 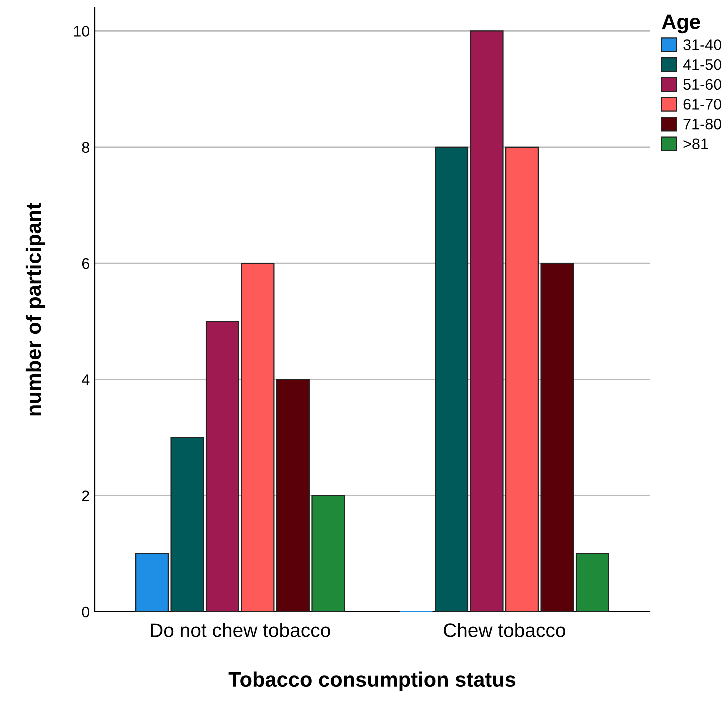 What do you see at coordinates (36, 309) in the screenshot?
I see `y-axis-title: number of participant` at bounding box center [36, 309].